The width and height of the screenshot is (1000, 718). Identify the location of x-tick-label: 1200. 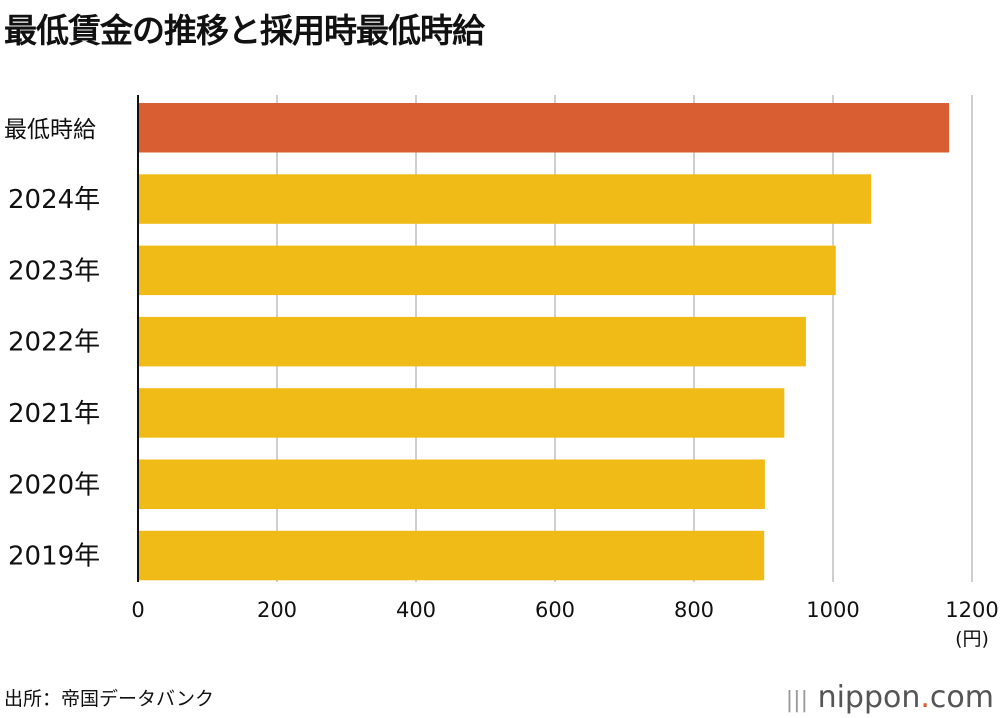
(971, 610).